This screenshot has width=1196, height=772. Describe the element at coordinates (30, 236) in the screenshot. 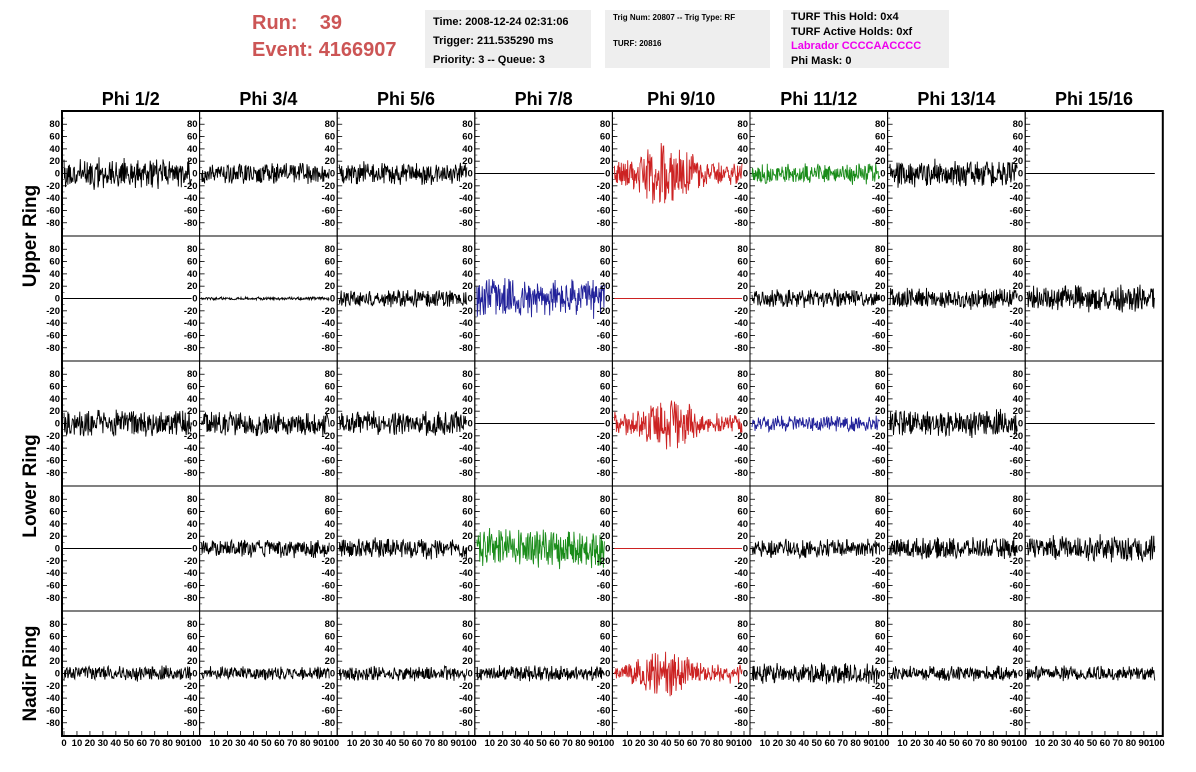

I see `ring-label: Upper Ring` at that location.